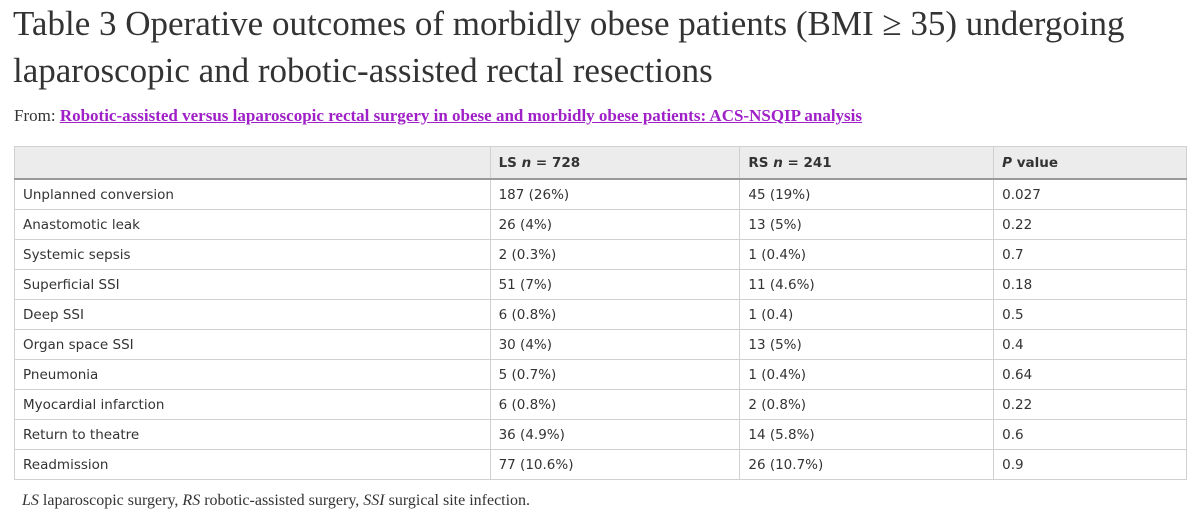 The width and height of the screenshot is (1200, 523). I want to click on footnote-def-ssi: surgical site infection., so click(457, 500).